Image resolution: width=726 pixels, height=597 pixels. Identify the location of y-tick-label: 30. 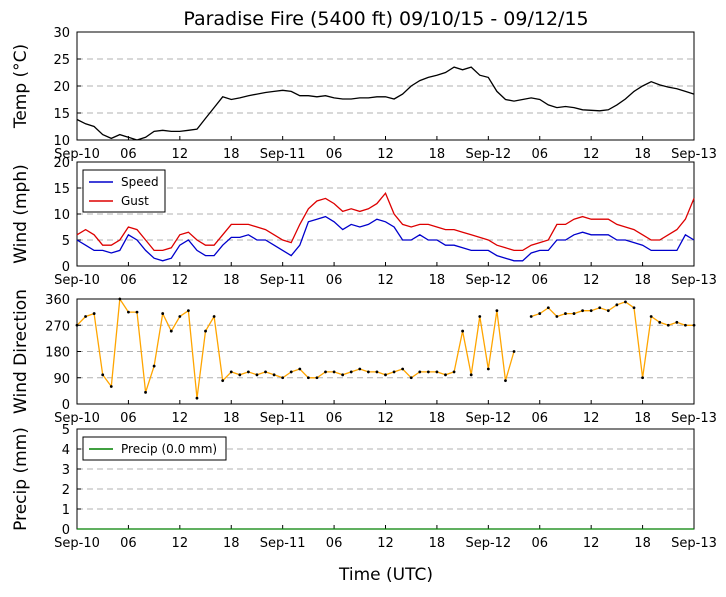
(61, 33).